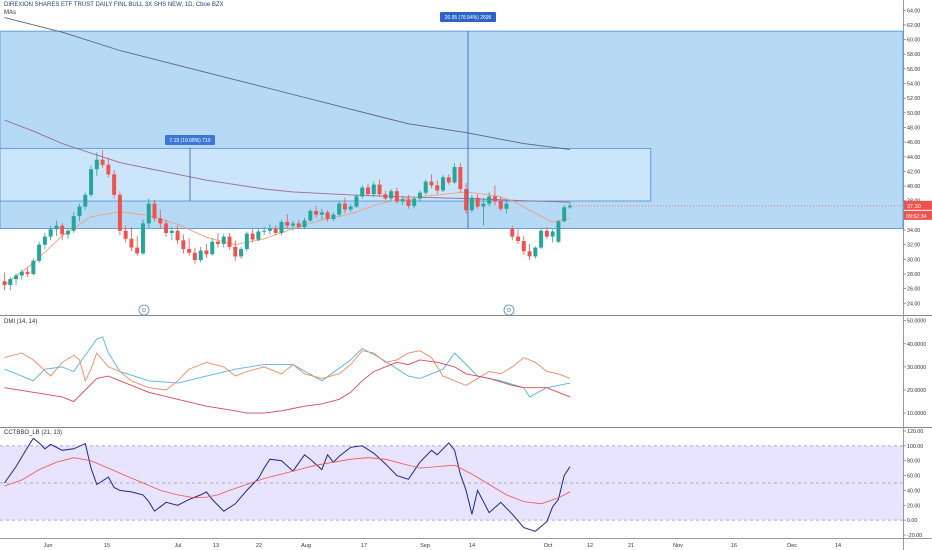 The width and height of the screenshot is (932, 550). What do you see at coordinates (177, 546) in the screenshot?
I see `x-tick-label: Jul` at bounding box center [177, 546].